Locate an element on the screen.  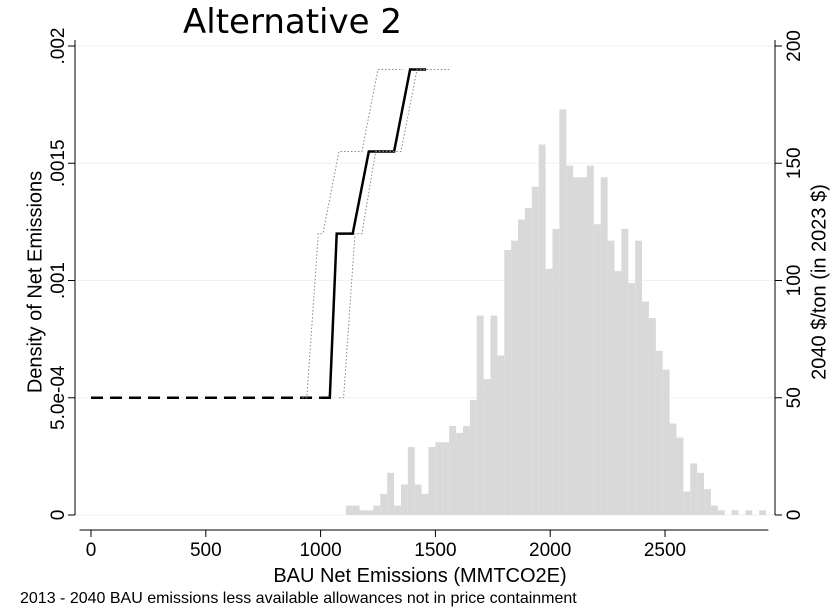
y-right-tick-label: 150 is located at coordinates (794, 163).